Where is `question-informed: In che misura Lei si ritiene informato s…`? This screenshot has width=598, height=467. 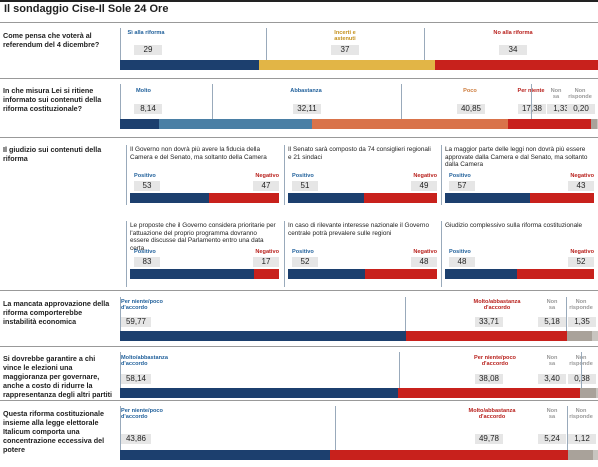 question-informed: In che misura Lei si ritiene informato s… is located at coordinates (52, 99).